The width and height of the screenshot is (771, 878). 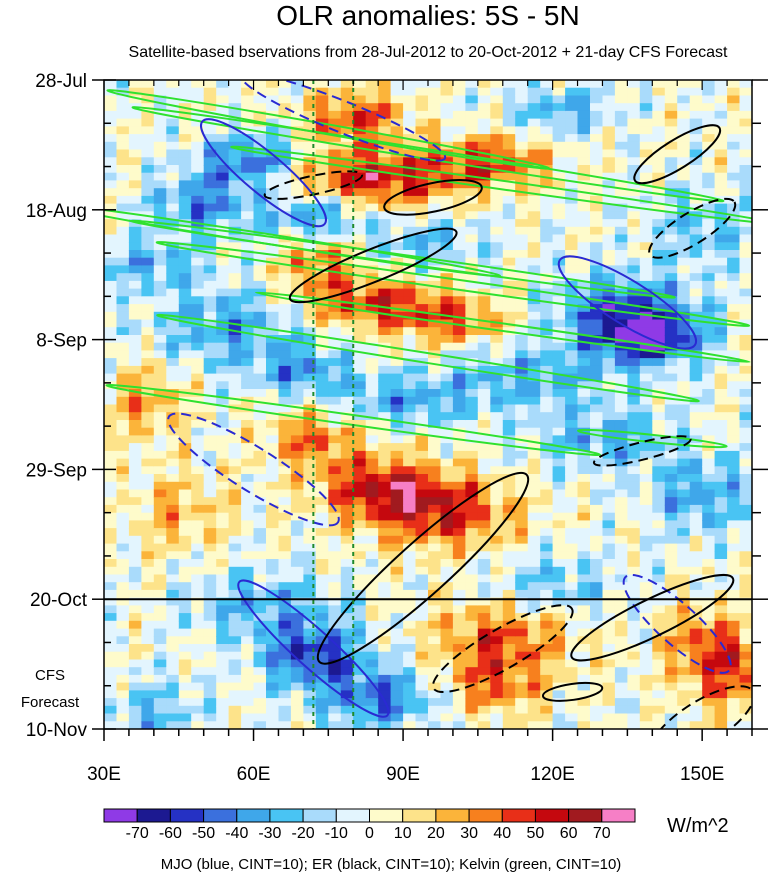 I want to click on kelvin-contour, so click(x=491, y=185).